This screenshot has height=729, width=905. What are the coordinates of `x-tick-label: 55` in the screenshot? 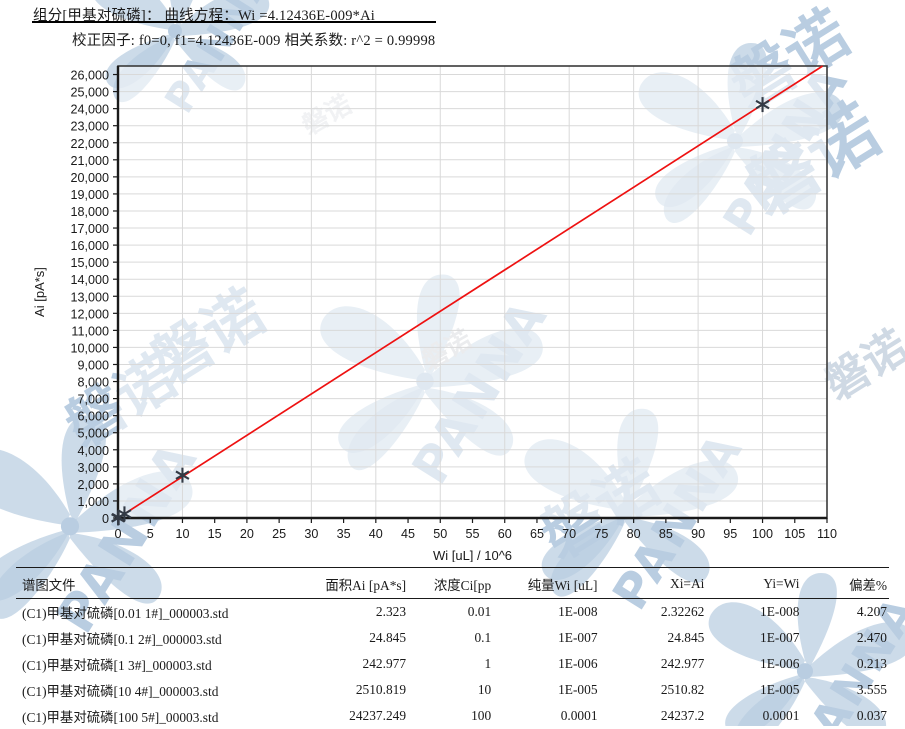 It's located at (472, 534).